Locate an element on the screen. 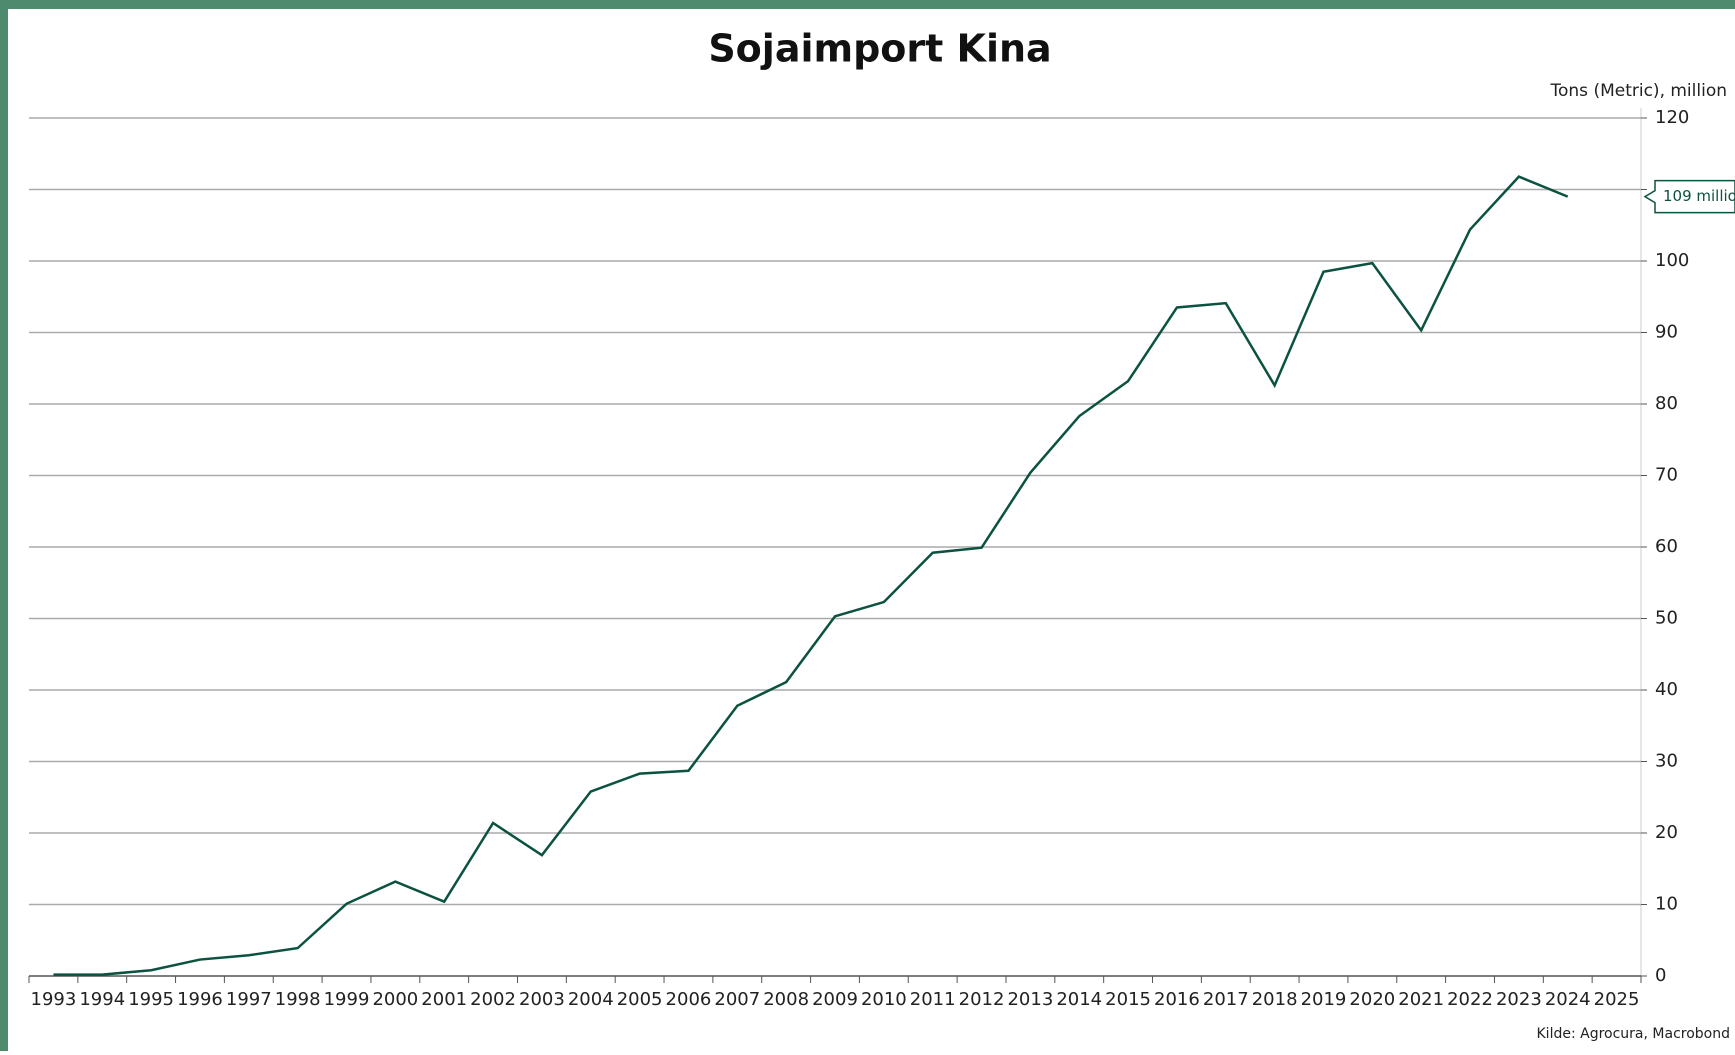 The height and width of the screenshot is (1055, 1735). x-tick-label: 2007 is located at coordinates (737, 999).